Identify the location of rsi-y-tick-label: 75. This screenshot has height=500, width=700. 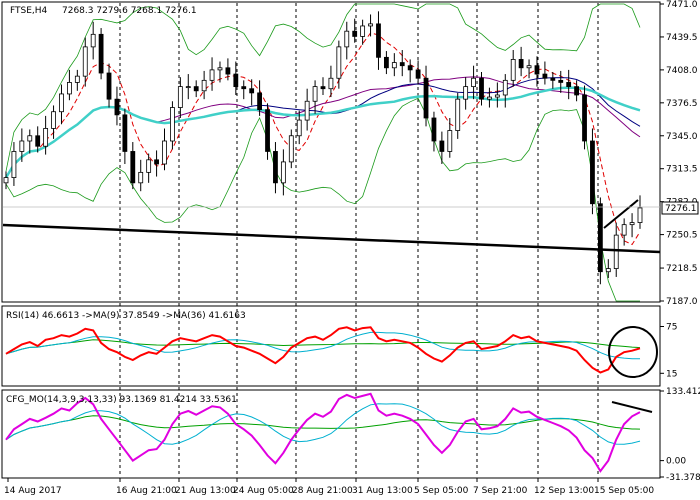
(671, 328).